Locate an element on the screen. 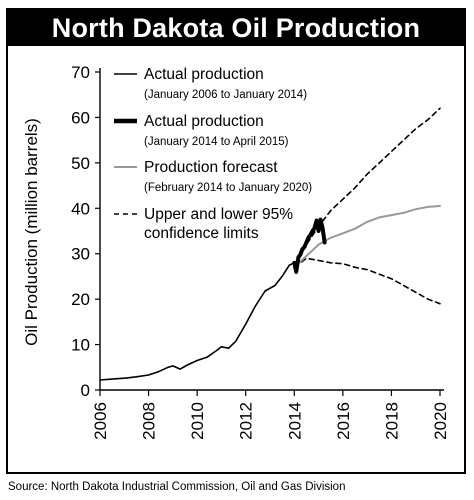  legend-sublabel: (February 2014 to January 2020) is located at coordinates (228, 188).